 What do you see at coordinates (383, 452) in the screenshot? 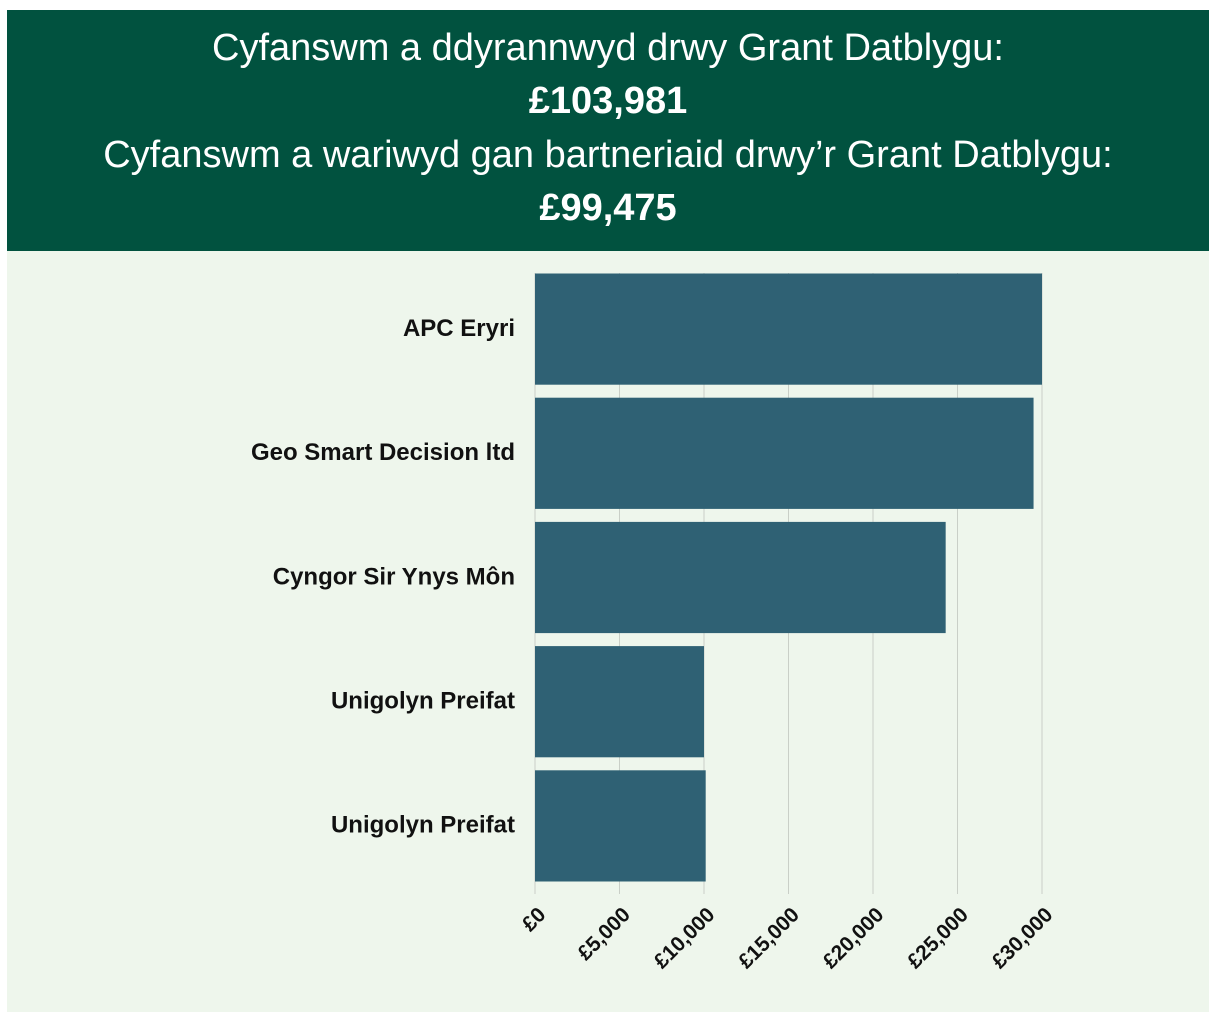
I see `y-tick-label: Geo Smart Decision ltd` at bounding box center [383, 452].